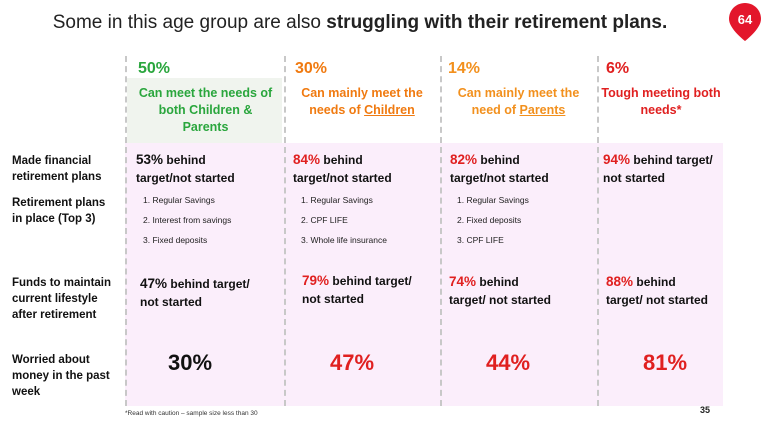  Describe the element at coordinates (464, 159) in the screenshot. I see `cell-number: 82%` at that location.